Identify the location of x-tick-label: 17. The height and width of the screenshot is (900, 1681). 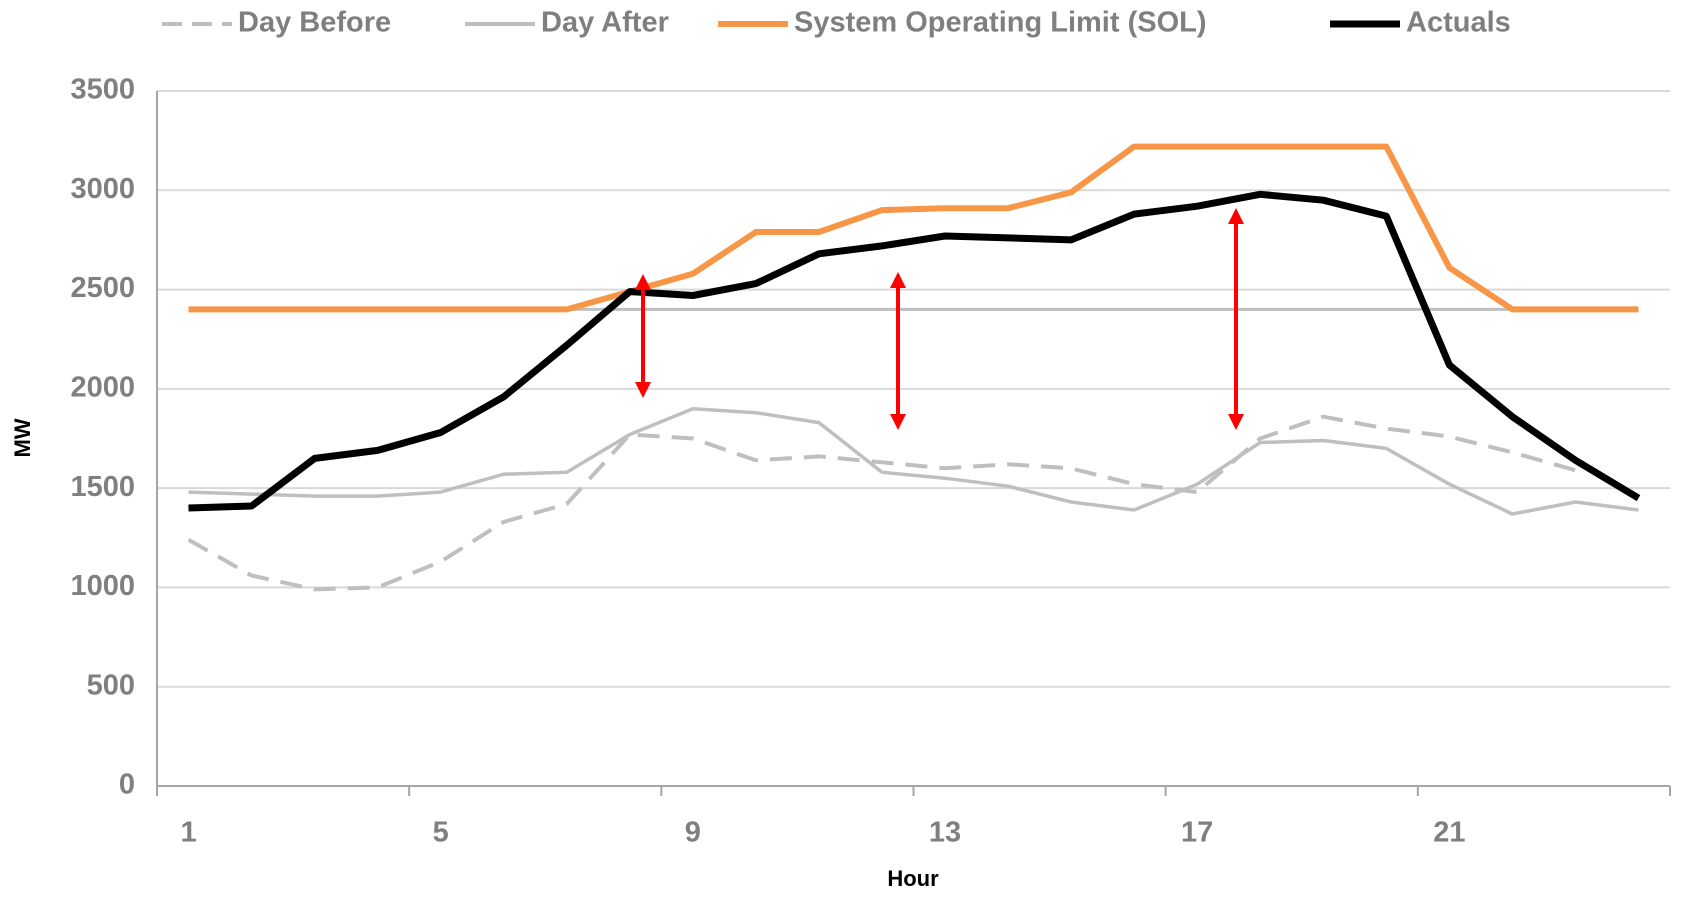
(1197, 833).